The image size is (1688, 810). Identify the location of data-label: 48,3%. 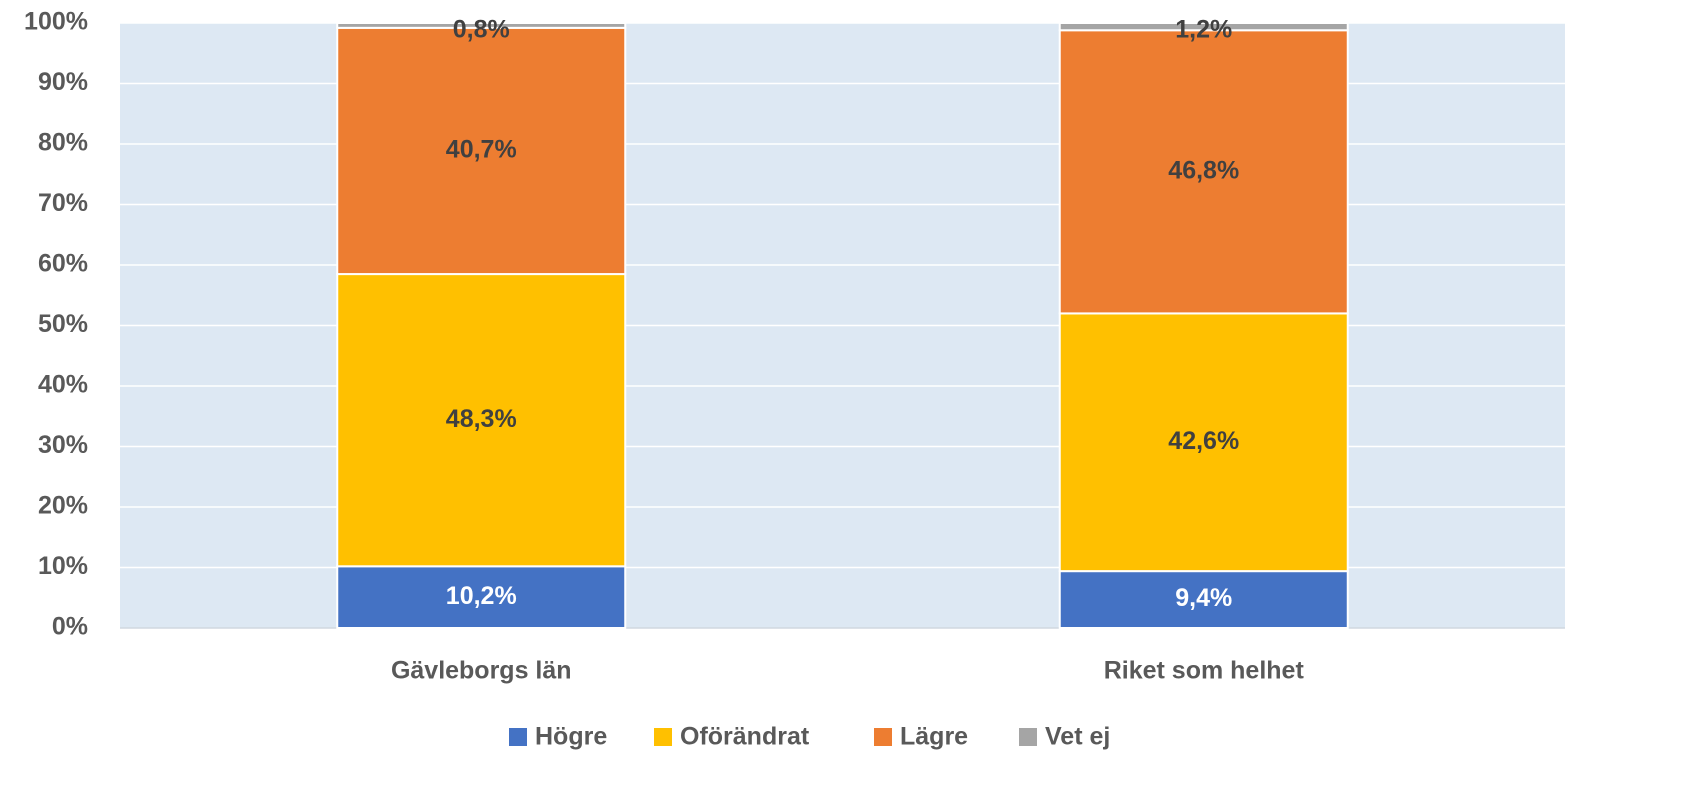
(481, 419).